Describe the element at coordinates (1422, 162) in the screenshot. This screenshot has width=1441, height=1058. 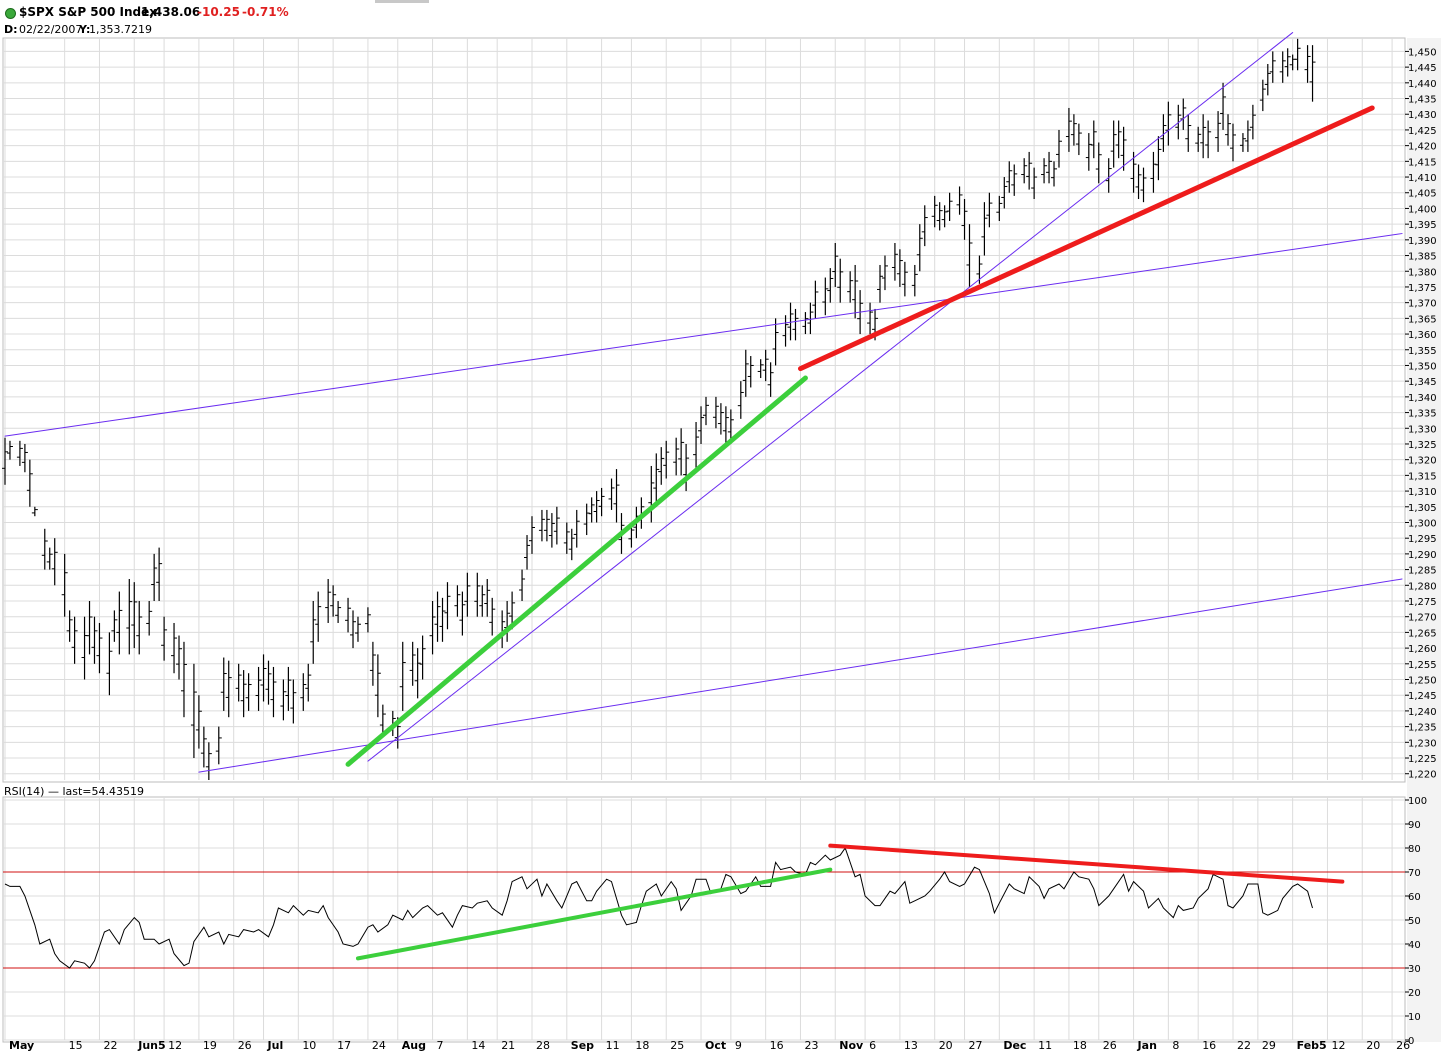
I see `price-tick-label: 1,415` at that location.